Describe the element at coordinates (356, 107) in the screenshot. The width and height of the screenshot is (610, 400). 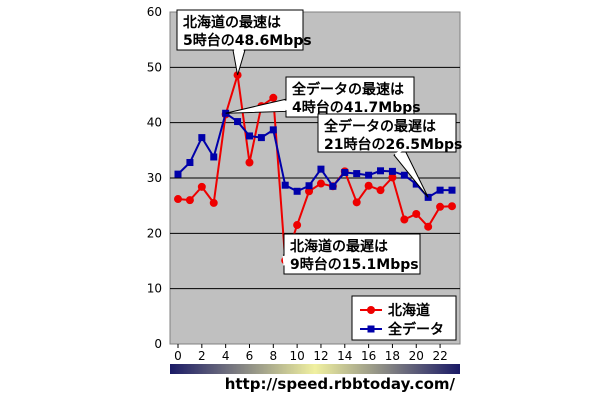
I see `callout-line2: 4時台の41.7Mbps` at that location.